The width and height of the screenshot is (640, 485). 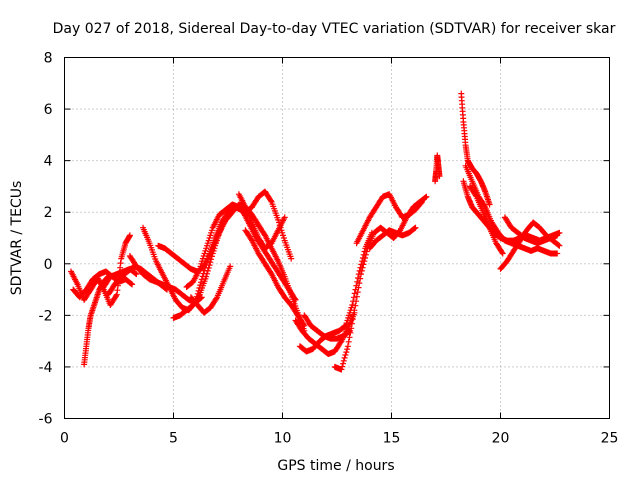 What do you see at coordinates (48, 213) in the screenshot?
I see `y-tick-label: 2` at bounding box center [48, 213].